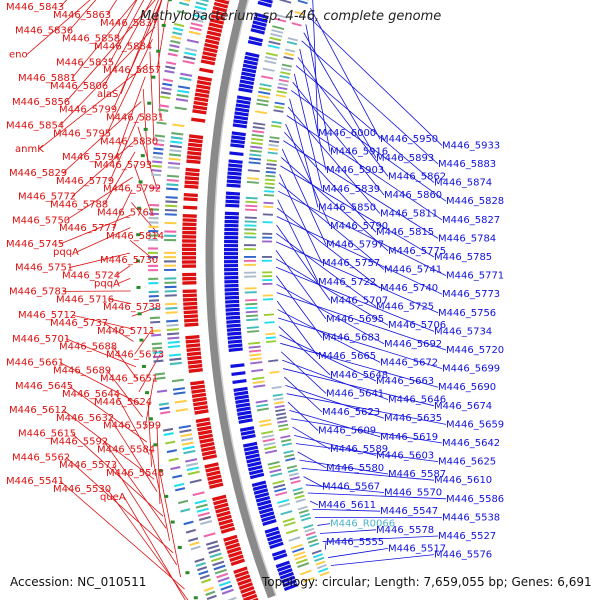  What do you see at coordinates (44, 386) in the screenshot?
I see `forward-gene-label: M446_5645` at bounding box center [44, 386].